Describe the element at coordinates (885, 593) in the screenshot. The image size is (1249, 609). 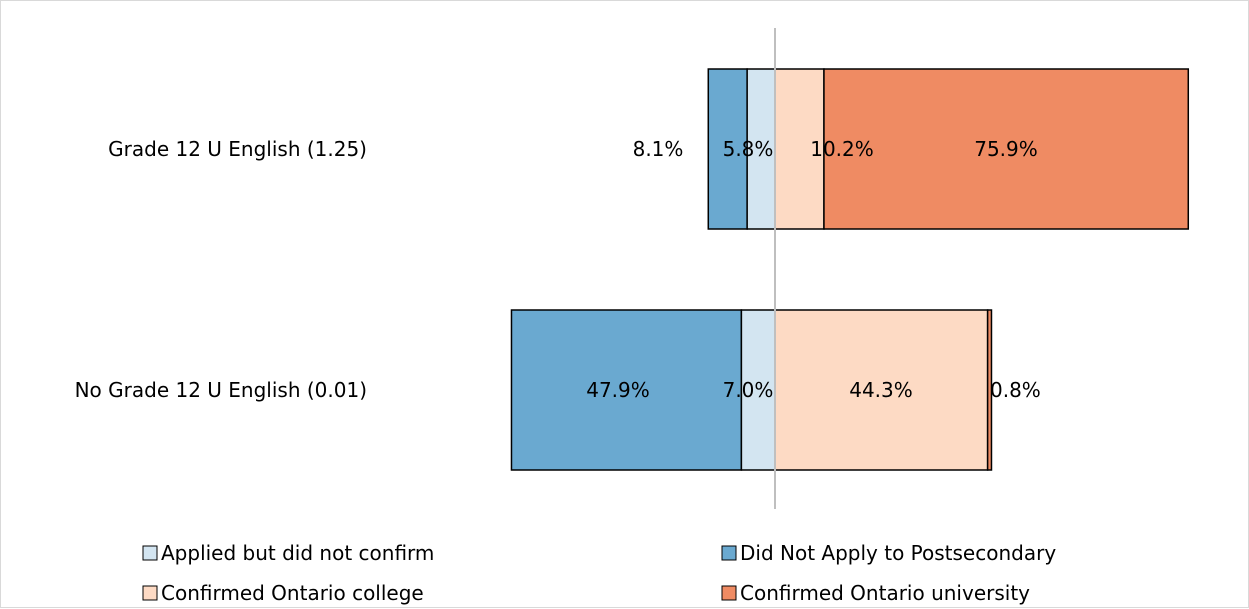
I see `legend-label-confirmed-ontario-university: Confirmed Ontario university` at that location.